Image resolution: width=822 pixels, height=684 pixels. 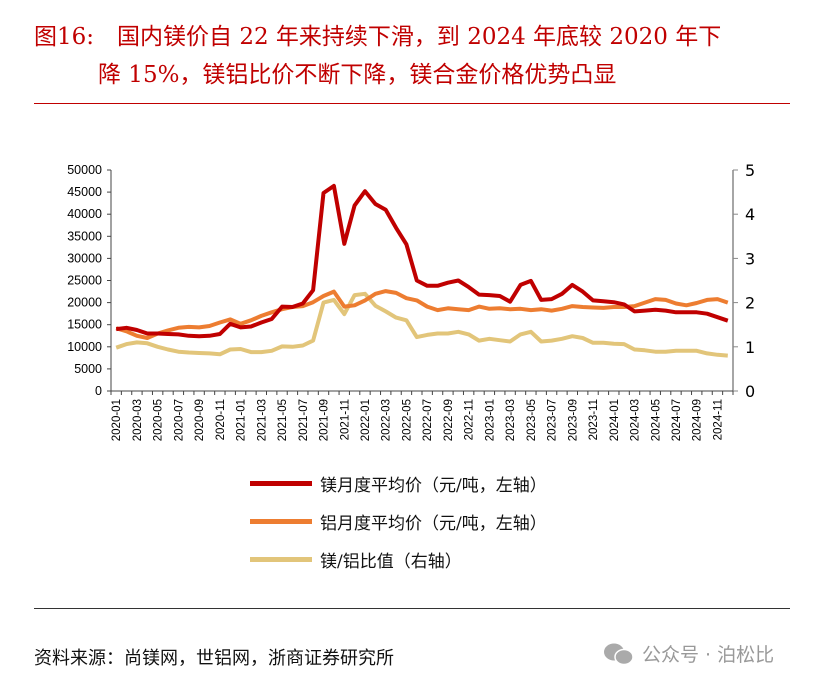 I want to click on x-tick-label: 2023-09, so click(x=573, y=420).